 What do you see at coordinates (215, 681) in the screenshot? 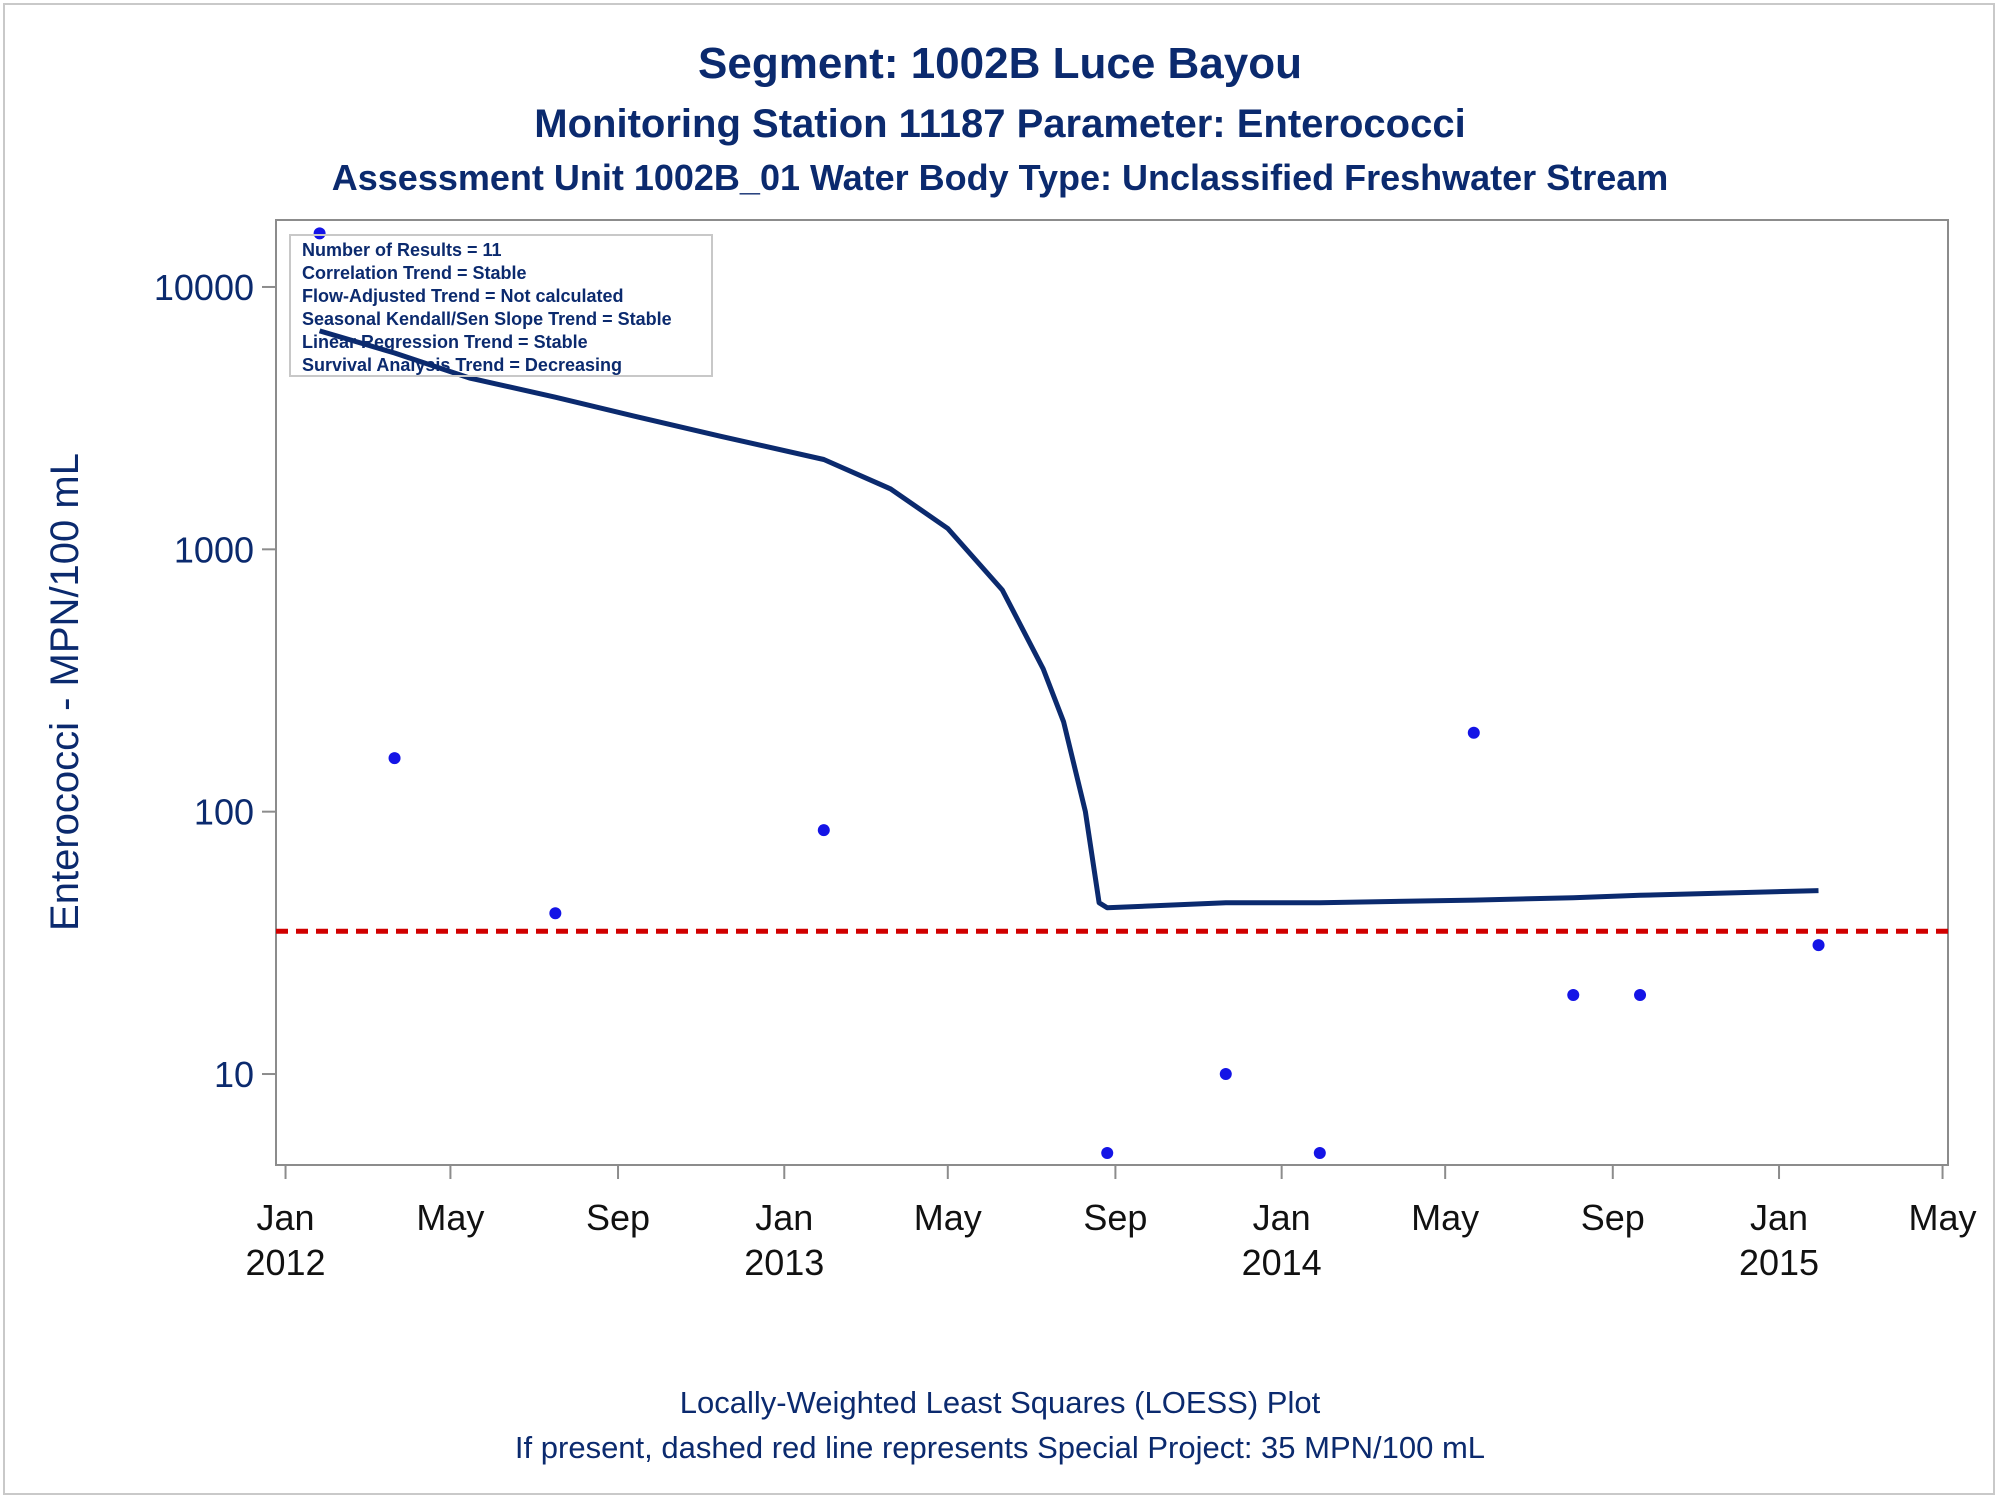
I see `y-axis: 10 100 1000 10000` at bounding box center [215, 681].